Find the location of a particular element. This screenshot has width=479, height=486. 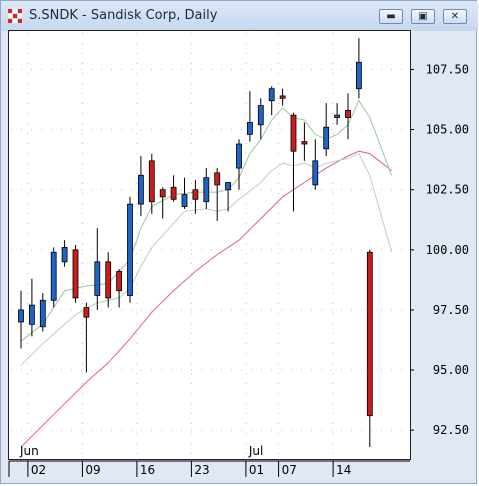

x-axis-date-label: 01 is located at coordinates (256, 470).